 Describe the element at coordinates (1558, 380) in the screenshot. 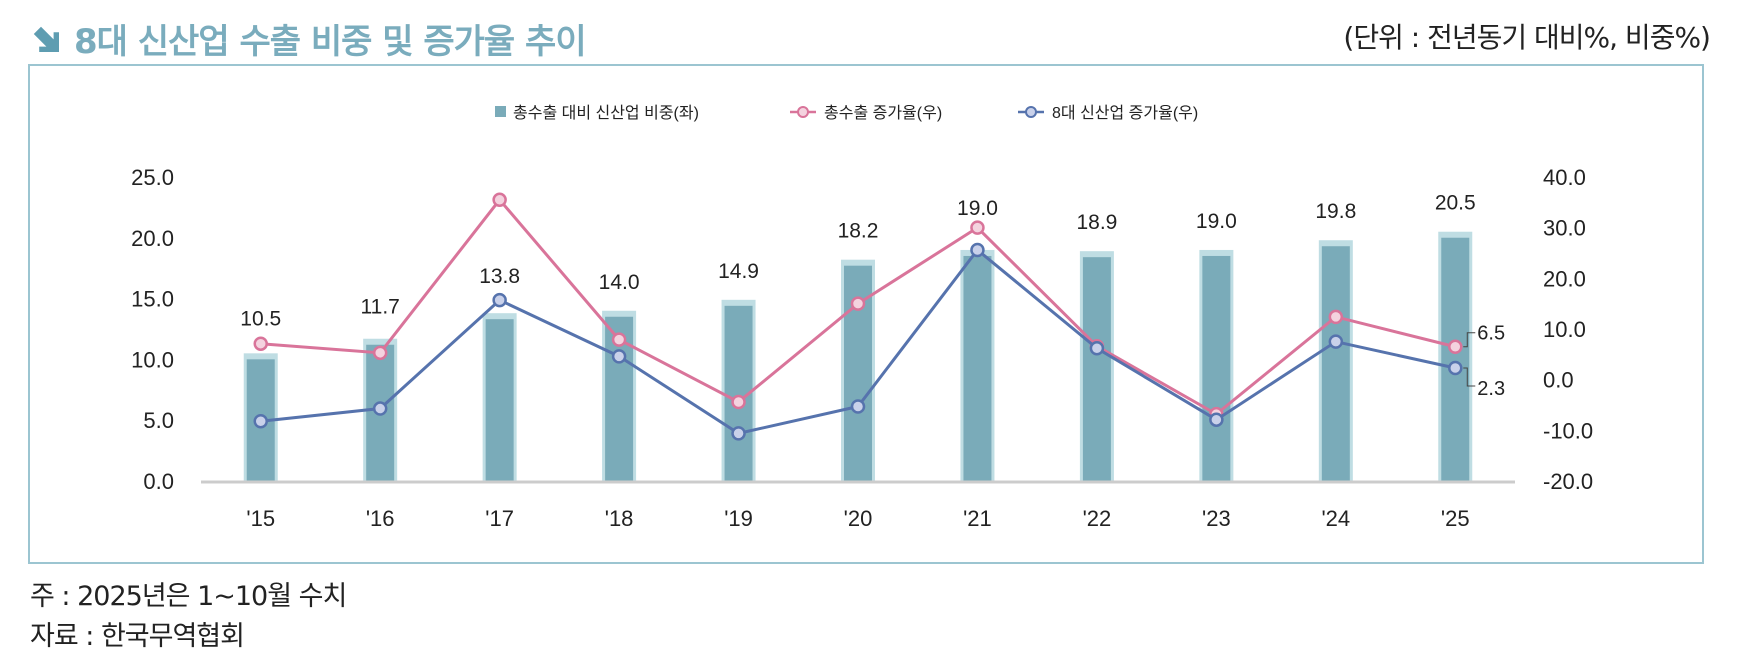

I see `right-axis-tick: 0.0` at that location.